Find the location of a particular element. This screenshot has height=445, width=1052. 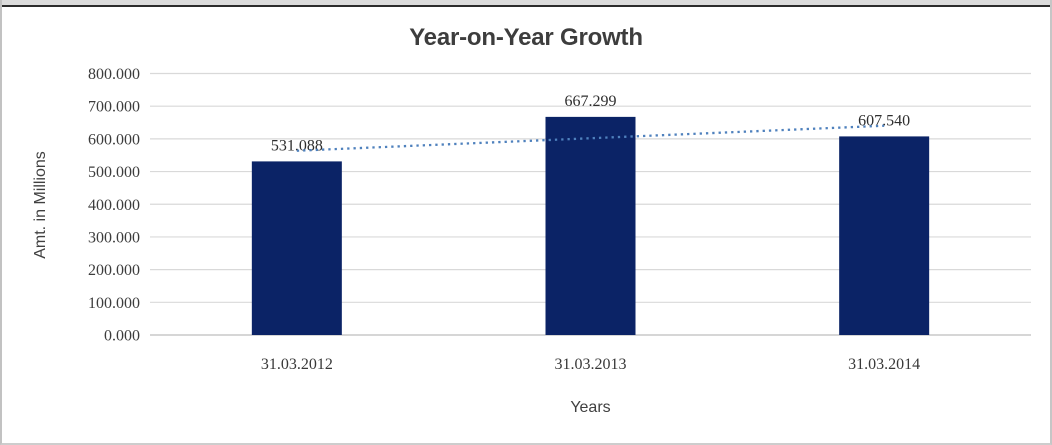

x-tick-label: 31.03.2014 is located at coordinates (884, 364).